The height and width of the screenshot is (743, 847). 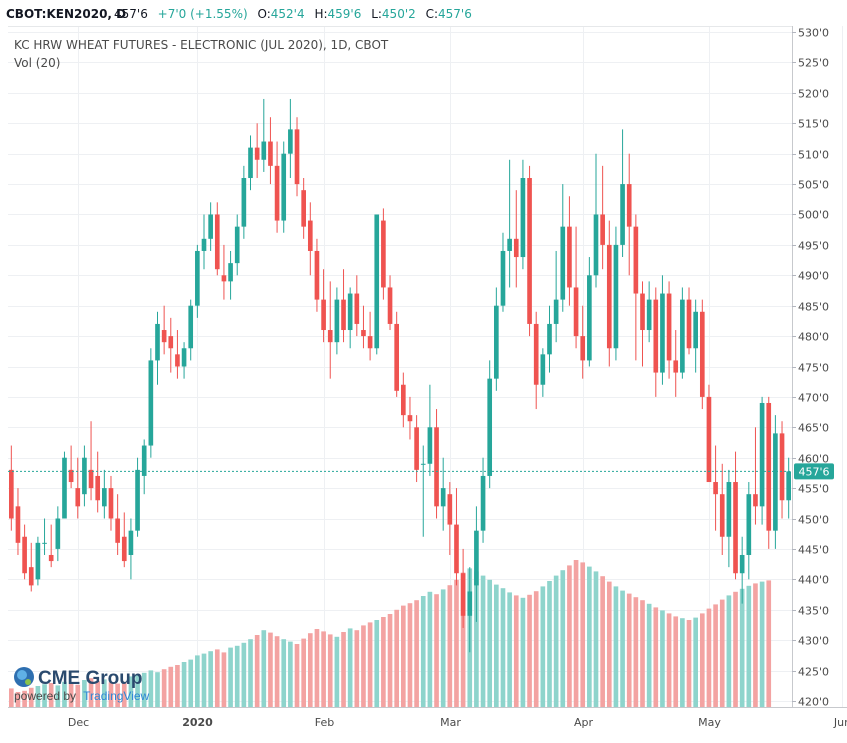 What do you see at coordinates (45, 696) in the screenshot?
I see `logo-powered-by: powered by` at bounding box center [45, 696].